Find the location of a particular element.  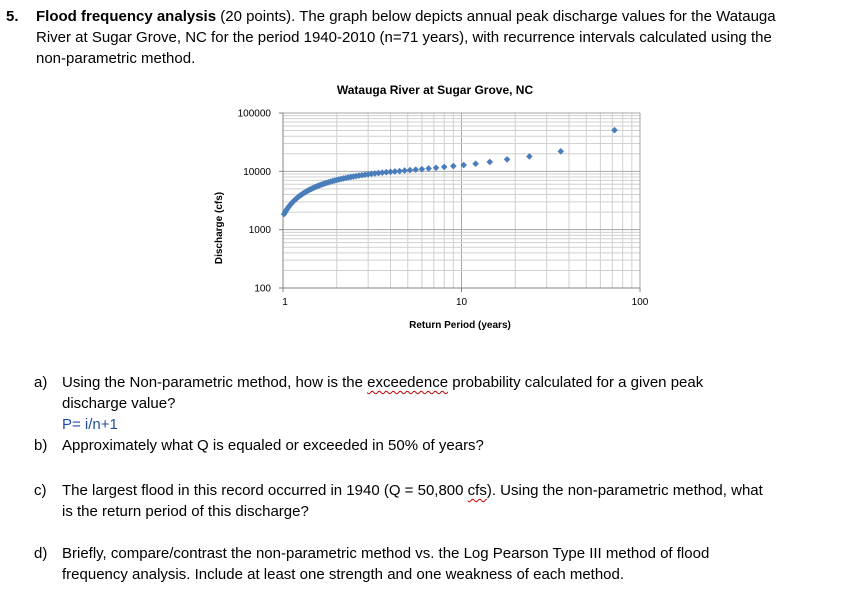

question-title: Flood frequency analysis is located at coordinates (126, 16).